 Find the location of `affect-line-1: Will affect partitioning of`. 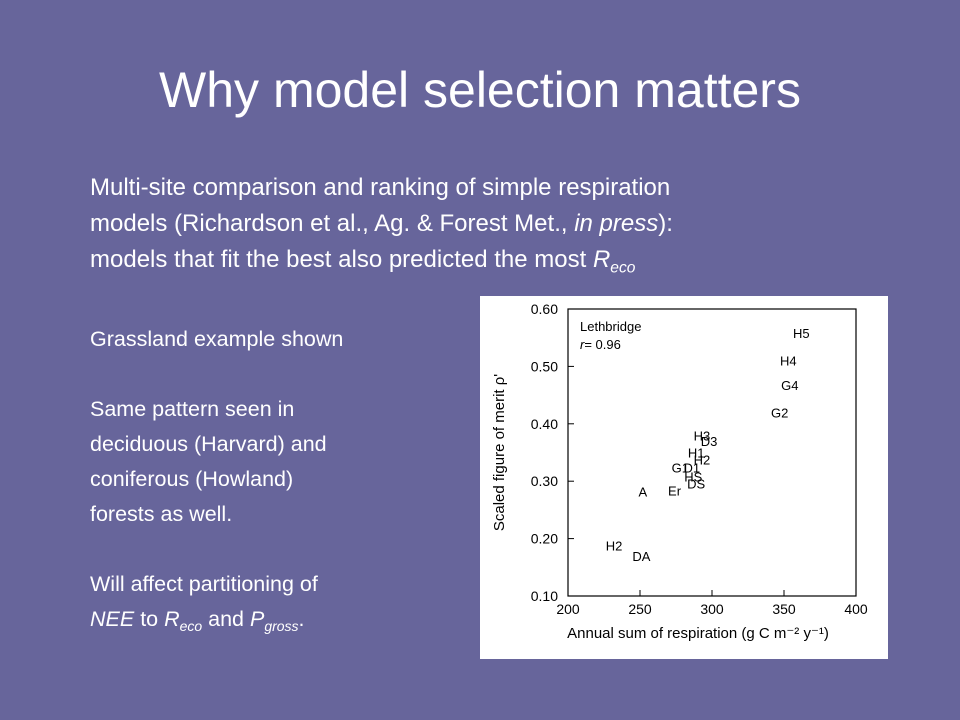

affect-line-1: Will affect partitioning of is located at coordinates (204, 584).